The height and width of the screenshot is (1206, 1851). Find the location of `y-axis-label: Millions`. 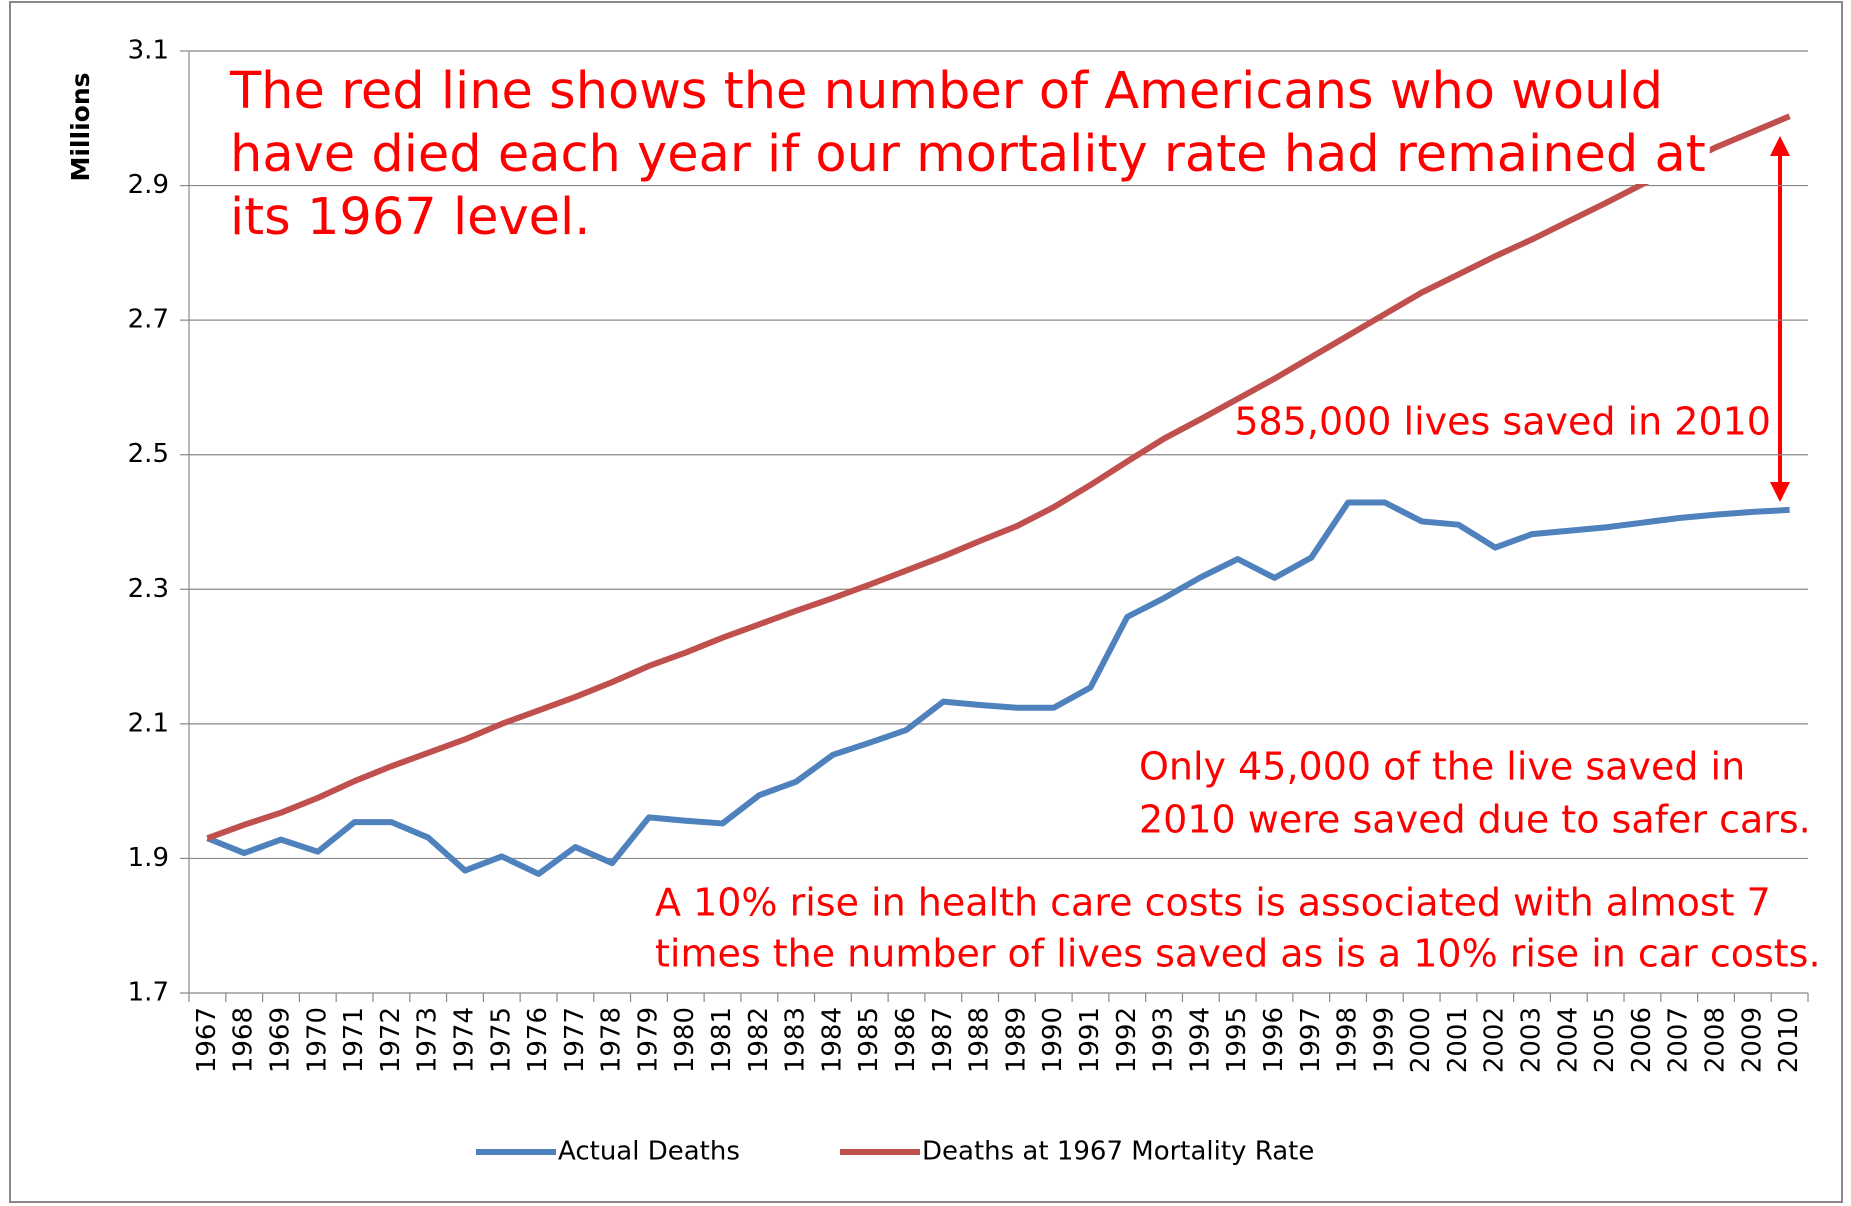

y-axis-label: Millions is located at coordinates (80, 126).